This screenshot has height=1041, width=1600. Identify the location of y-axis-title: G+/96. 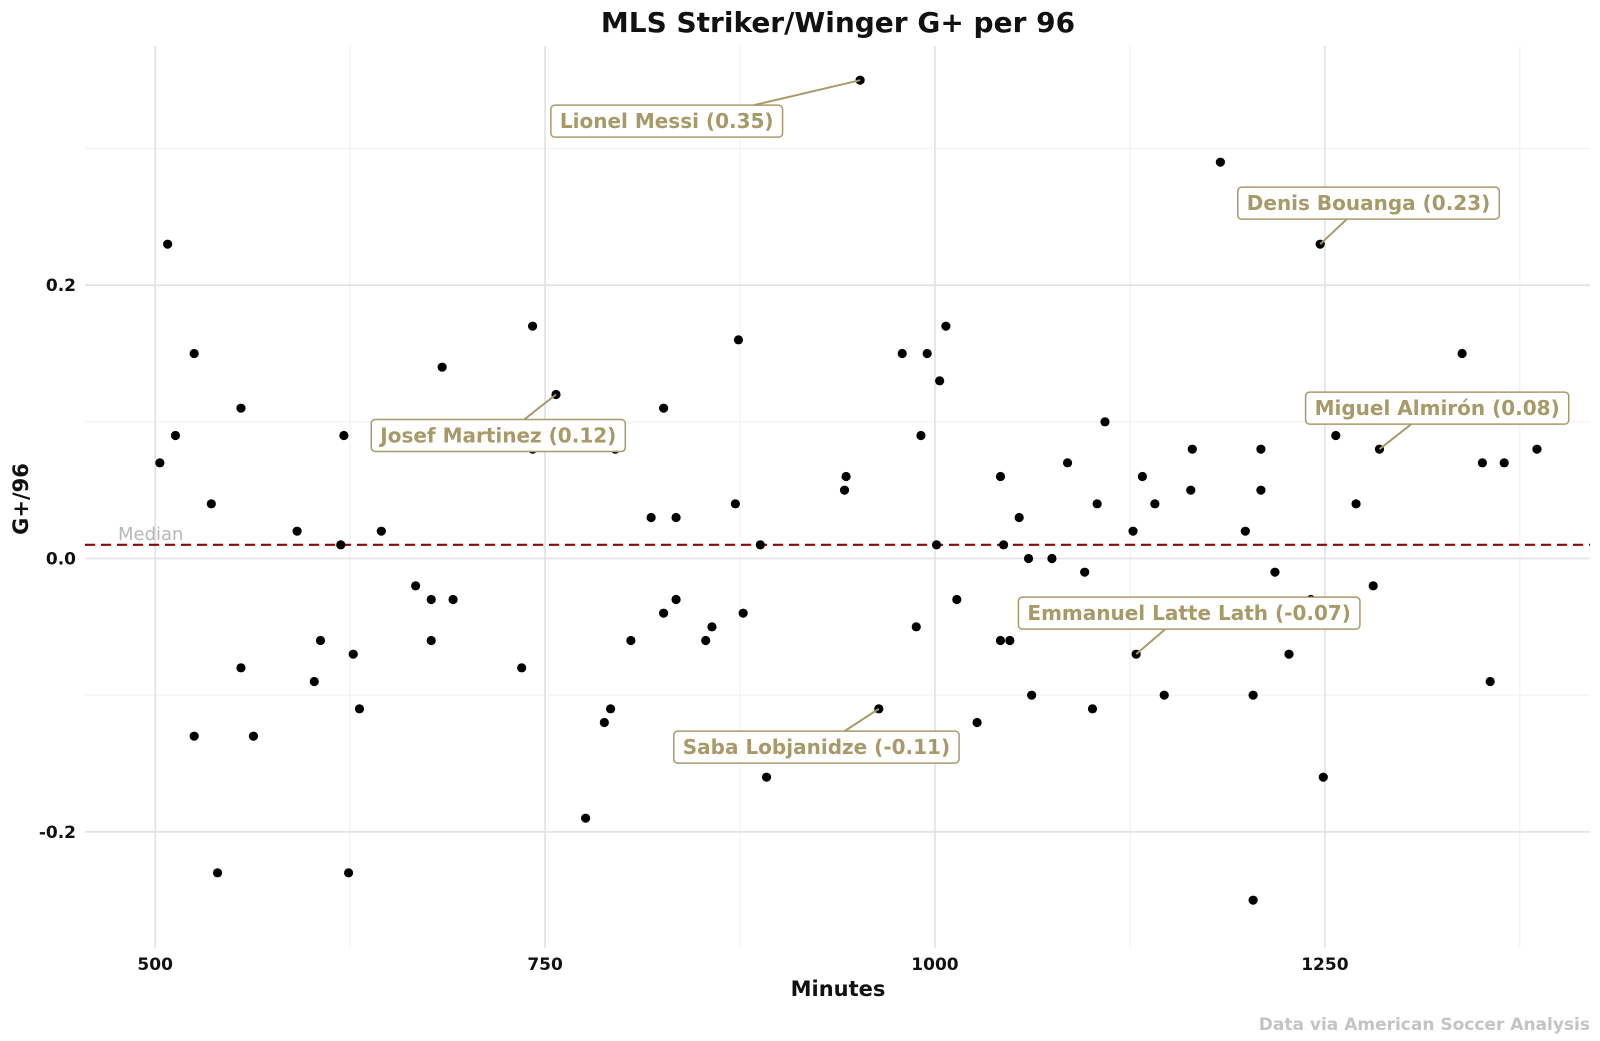
(21, 499).